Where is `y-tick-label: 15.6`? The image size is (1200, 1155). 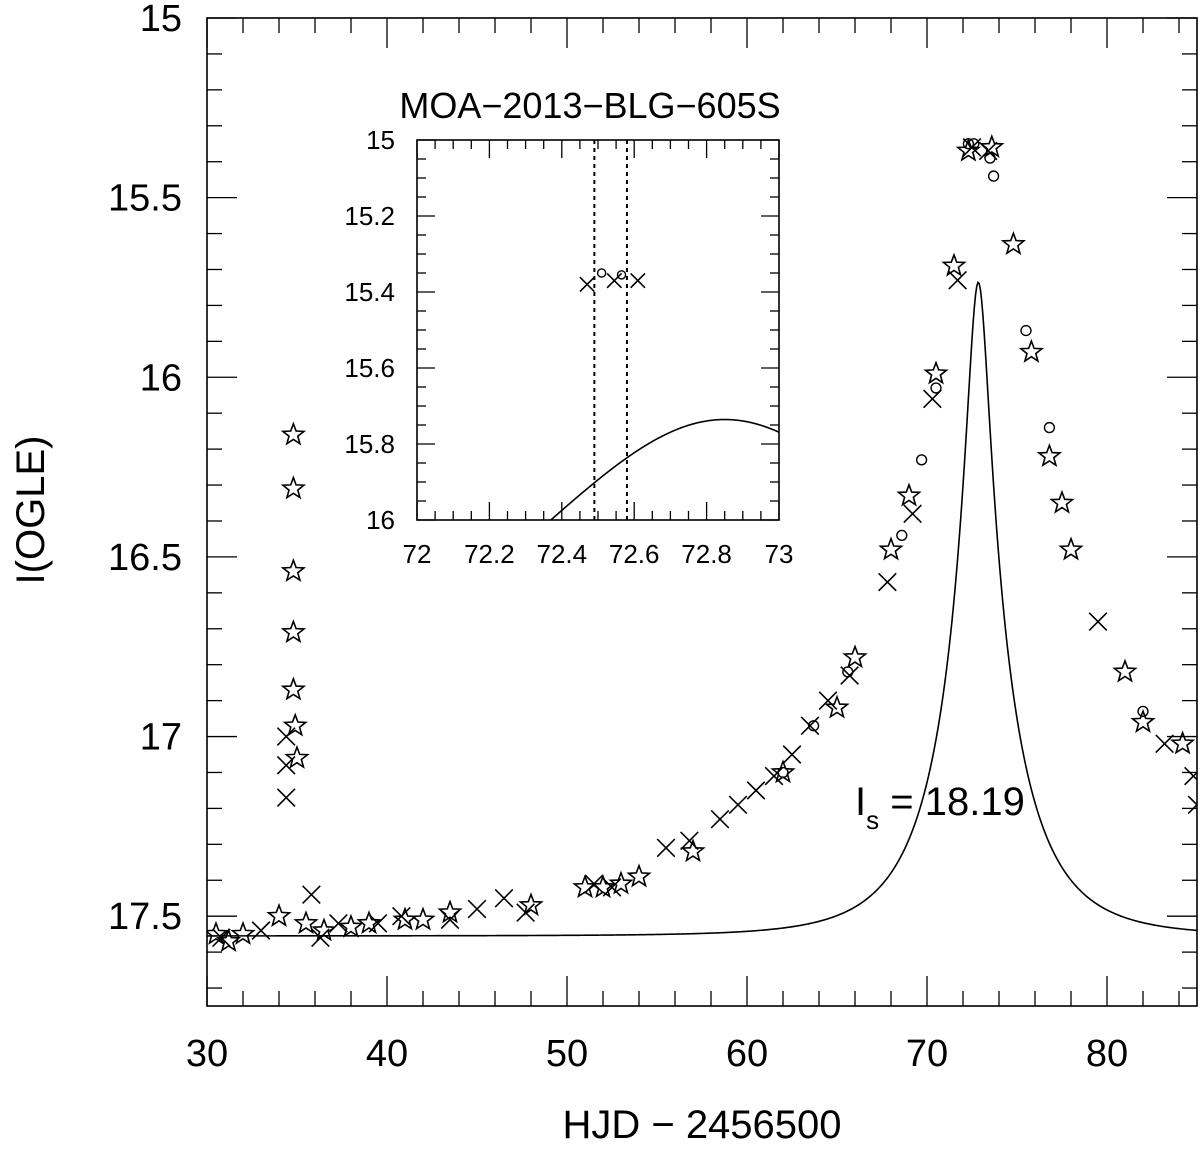
y-tick-label: 15.6 is located at coordinates (369, 368).